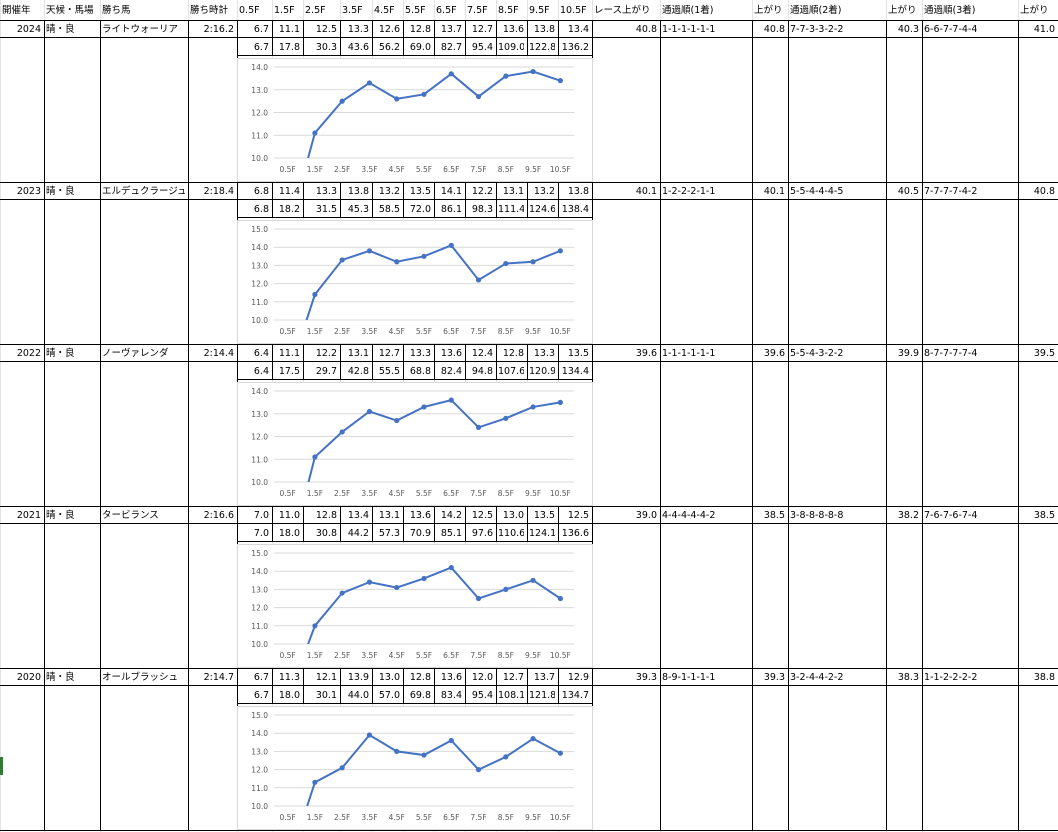  What do you see at coordinates (646, 515) in the screenshot?
I see `race-last-3f-cell: 39.0` at bounding box center [646, 515].